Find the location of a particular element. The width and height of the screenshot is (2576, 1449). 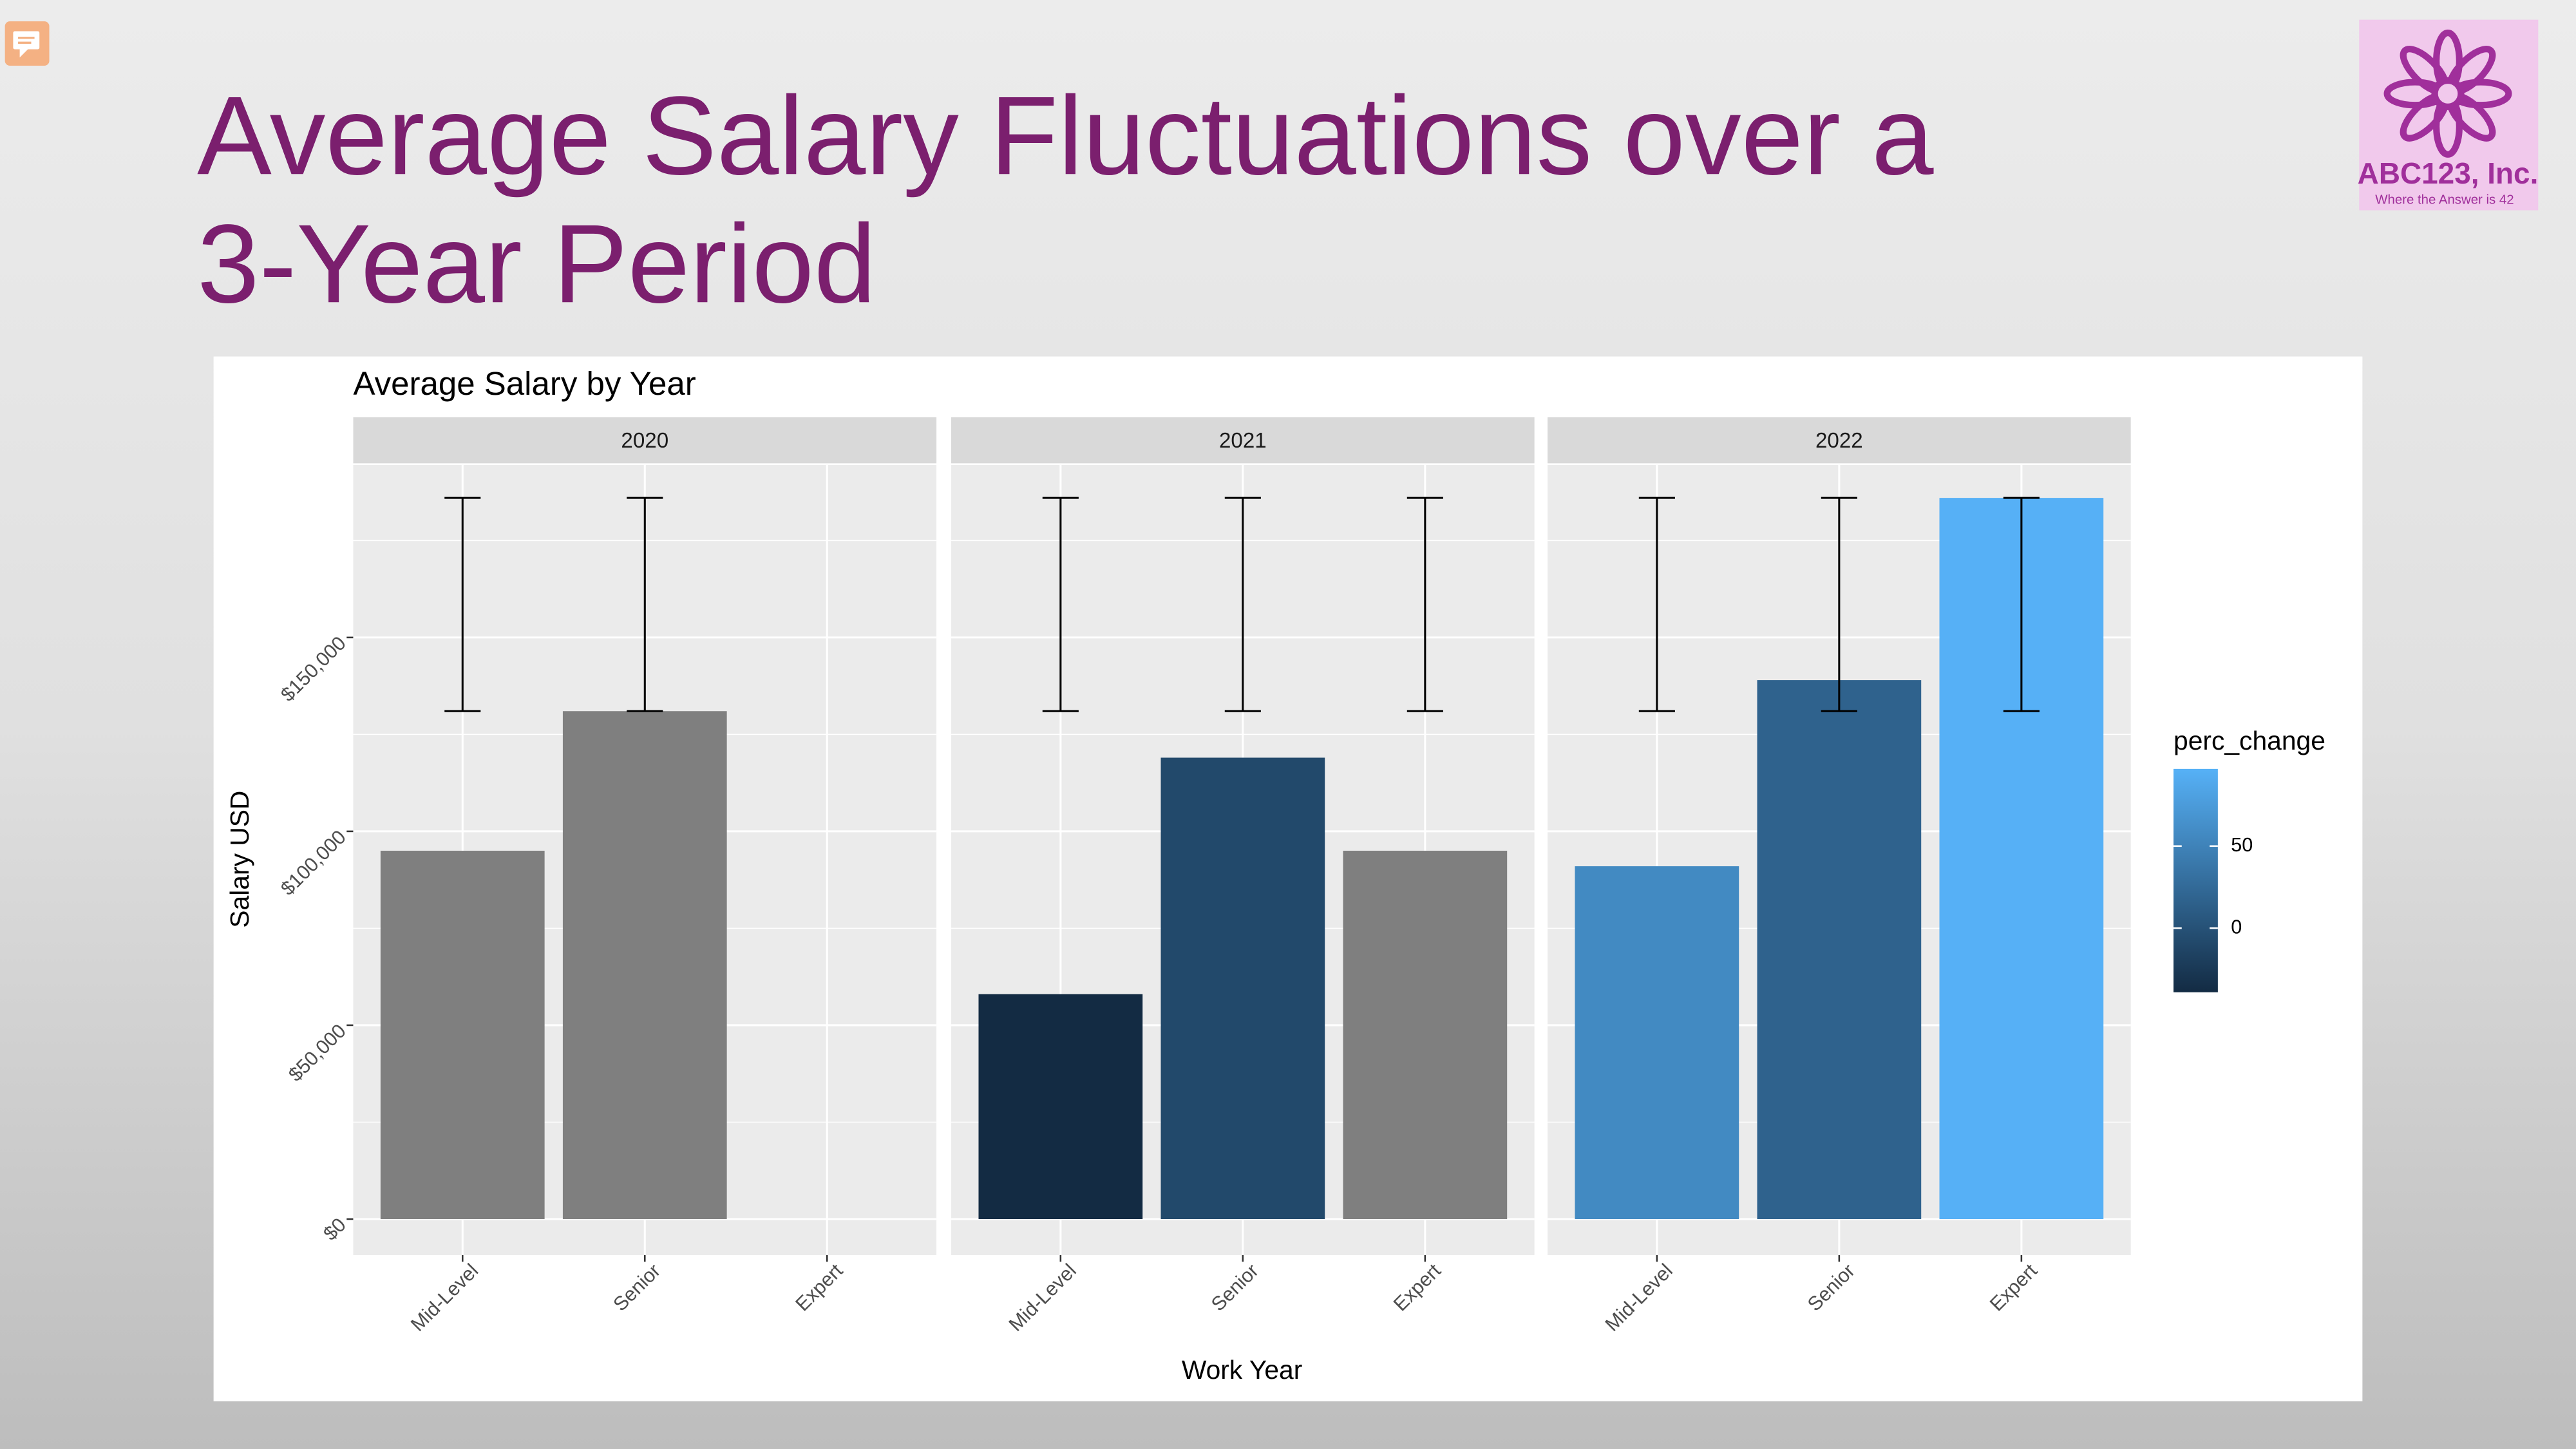

comment-icon is located at coordinates (28, 44).